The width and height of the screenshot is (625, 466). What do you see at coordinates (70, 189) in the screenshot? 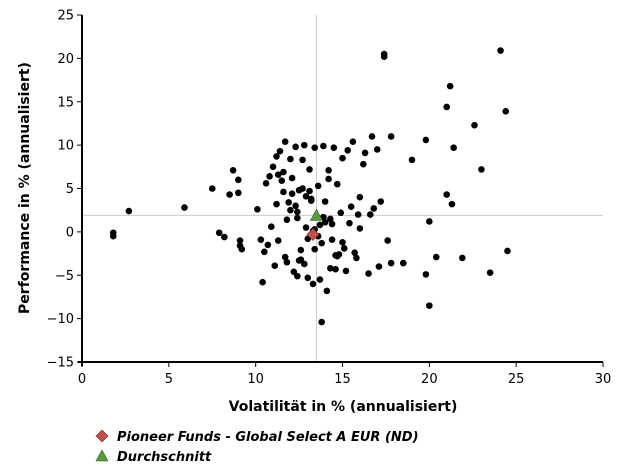
I see `y-tick-label: 5` at bounding box center [70, 189].